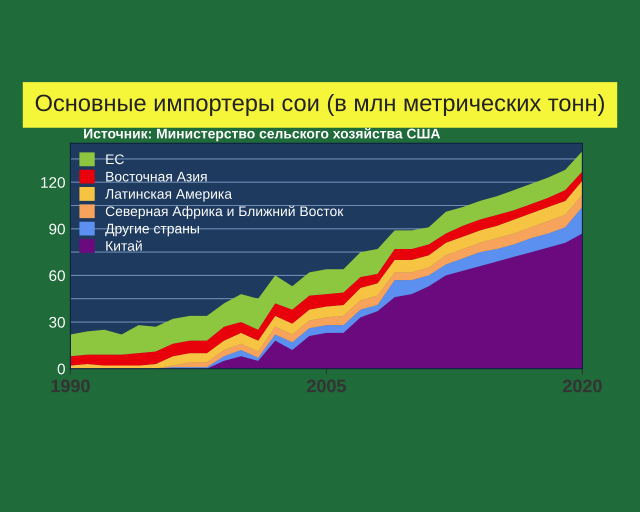 Image resolution: width=640 pixels, height=512 pixels. I want to click on legend-label: Восточная Азия, so click(156, 177).